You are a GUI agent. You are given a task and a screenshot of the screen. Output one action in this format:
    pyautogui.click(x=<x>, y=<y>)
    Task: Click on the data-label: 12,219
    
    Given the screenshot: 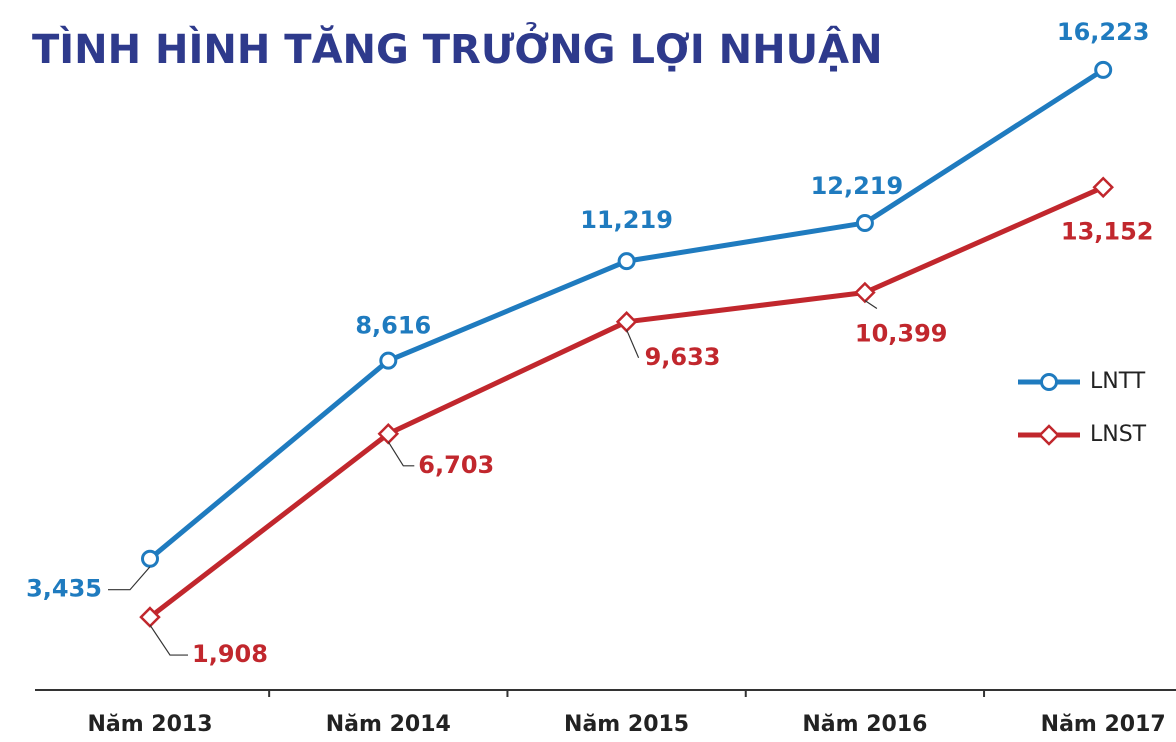 What is the action you would take?
    pyautogui.click(x=857, y=186)
    